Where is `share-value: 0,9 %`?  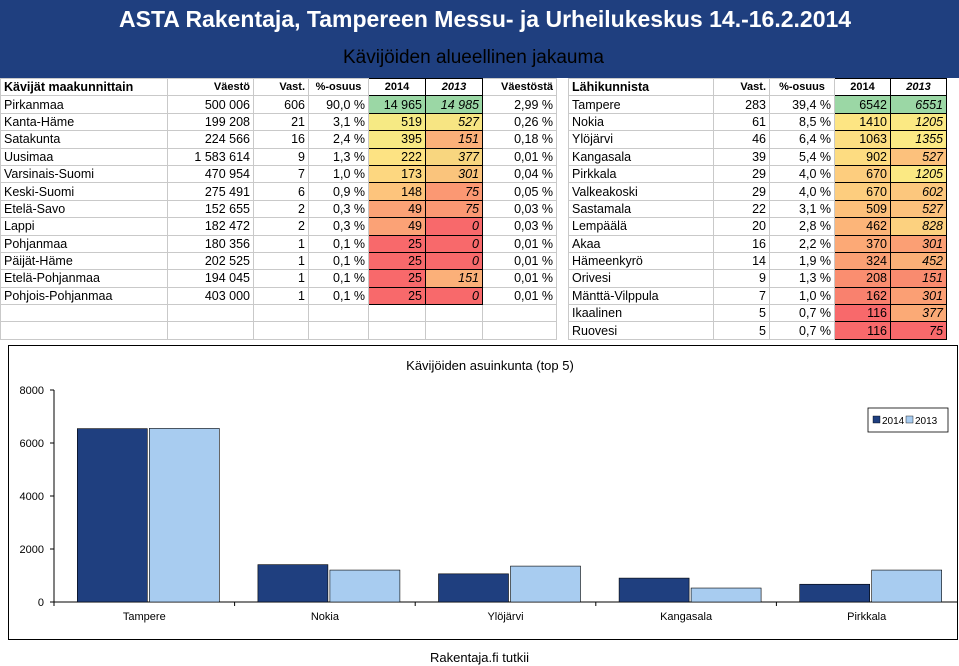 share-value: 0,9 % is located at coordinates (338, 191).